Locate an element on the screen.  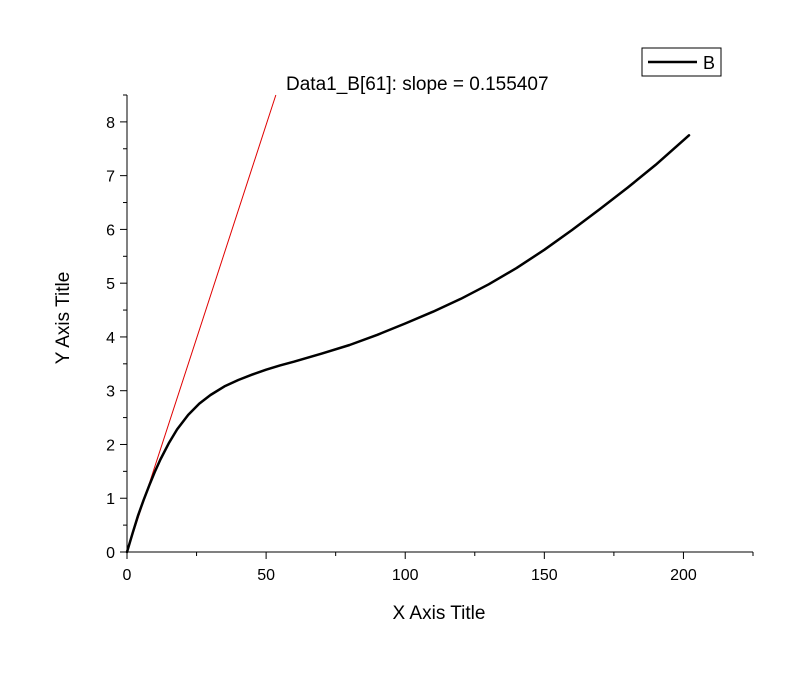
tangent-annotation: Data1_B[61]: slope = 0.155407 is located at coordinates (417, 84).